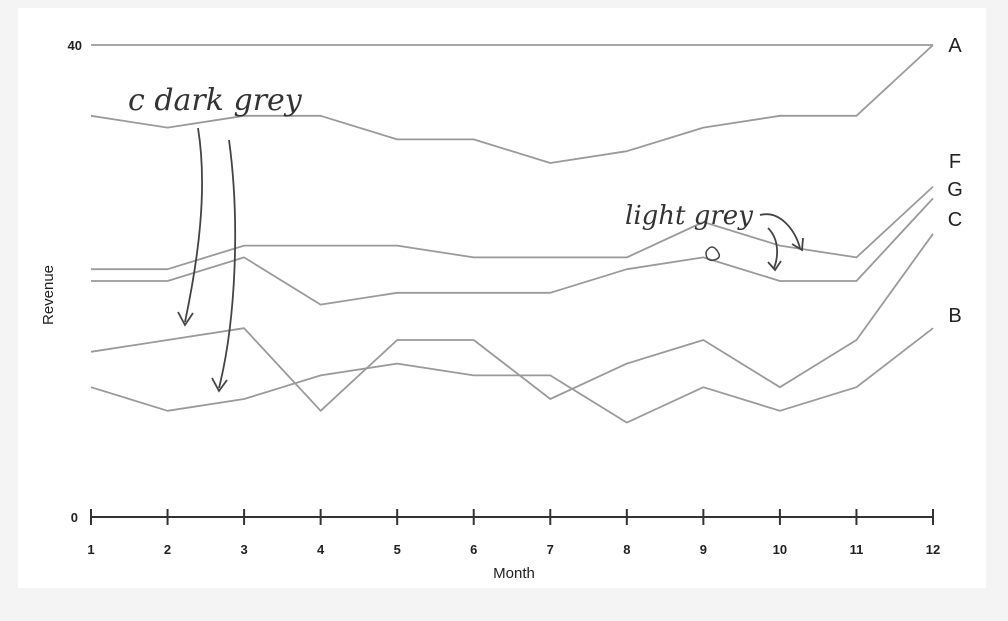 The height and width of the screenshot is (621, 1008). I want to click on series-label-c: C, so click(955, 220).